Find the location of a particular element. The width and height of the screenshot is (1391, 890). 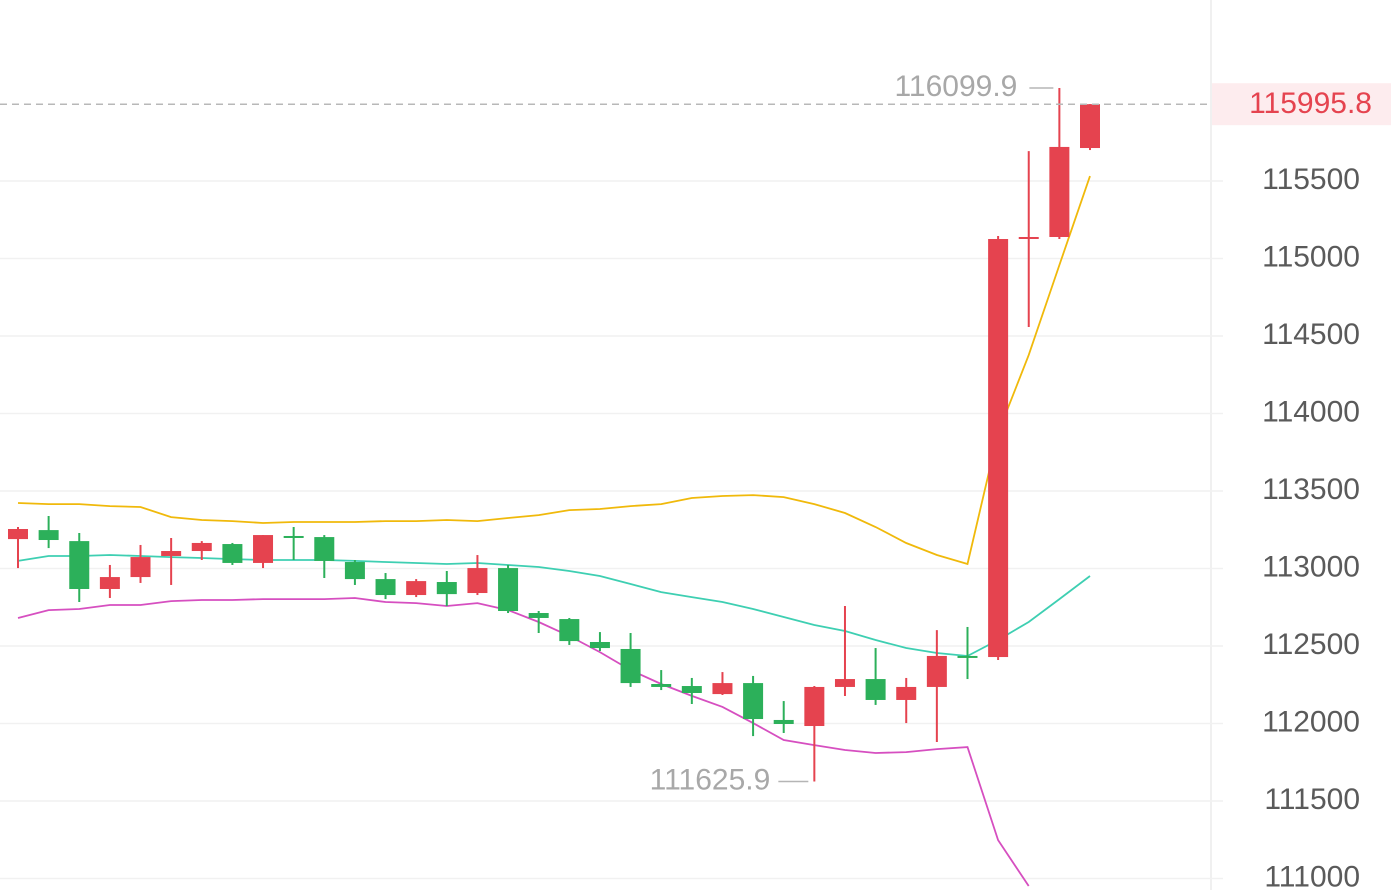

band-line is located at coordinates (554, 605).